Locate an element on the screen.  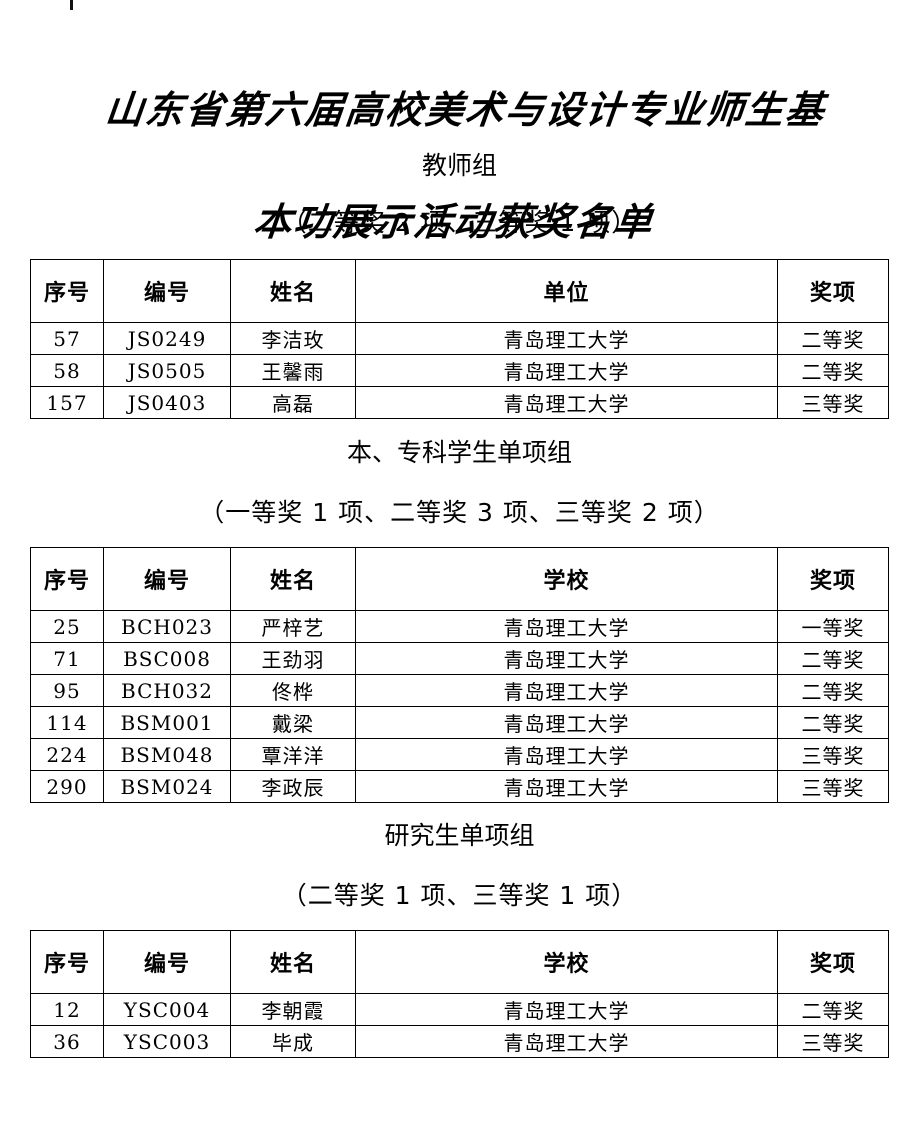
cell-name: 佟桦 is located at coordinates (293, 690).